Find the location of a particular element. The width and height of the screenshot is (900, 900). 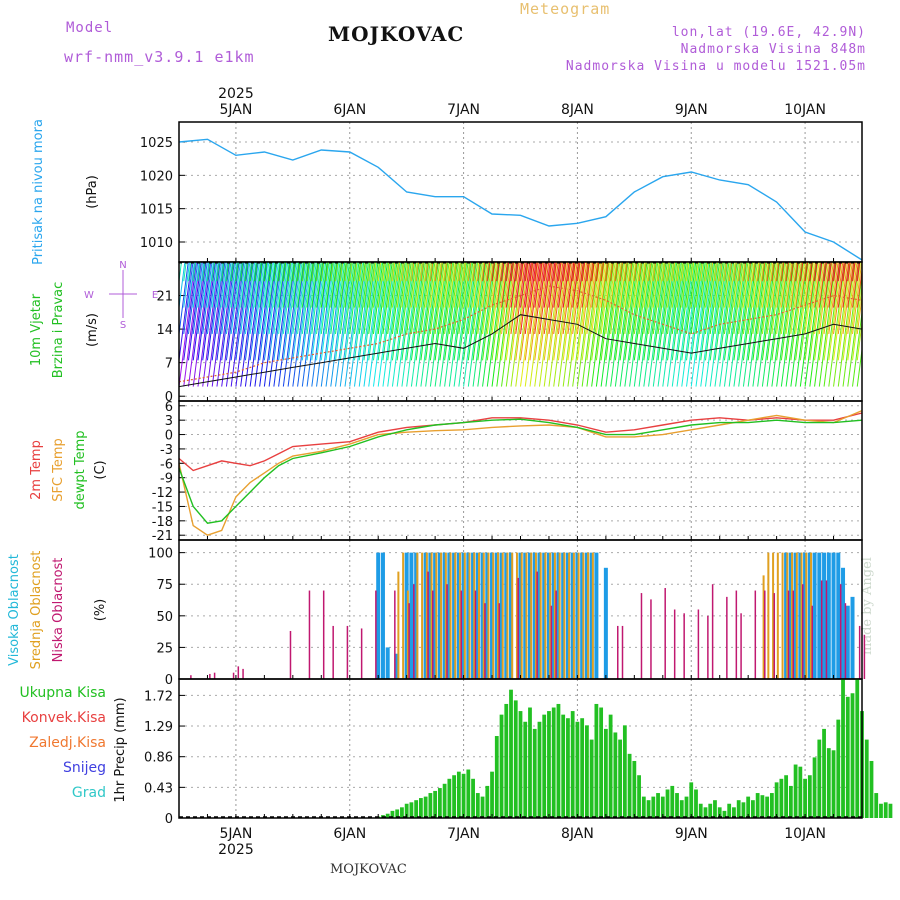

y-tick-label: -3 is located at coordinates (166, 450).